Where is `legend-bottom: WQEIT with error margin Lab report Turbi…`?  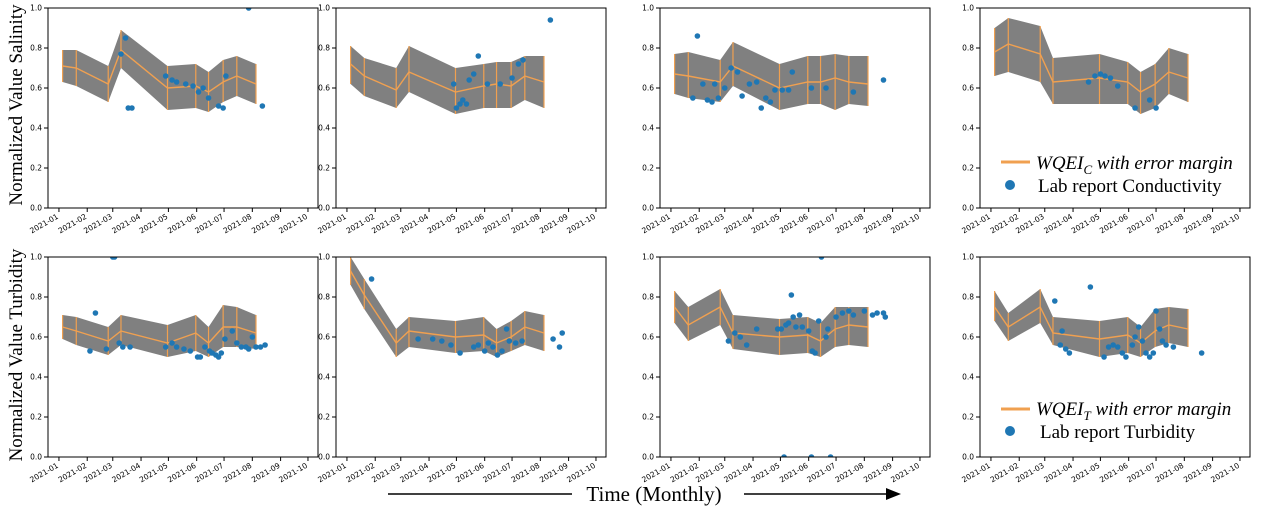
legend-bottom: WQEIT with error margin Lab report Turbi… is located at coordinates (1116, 421).